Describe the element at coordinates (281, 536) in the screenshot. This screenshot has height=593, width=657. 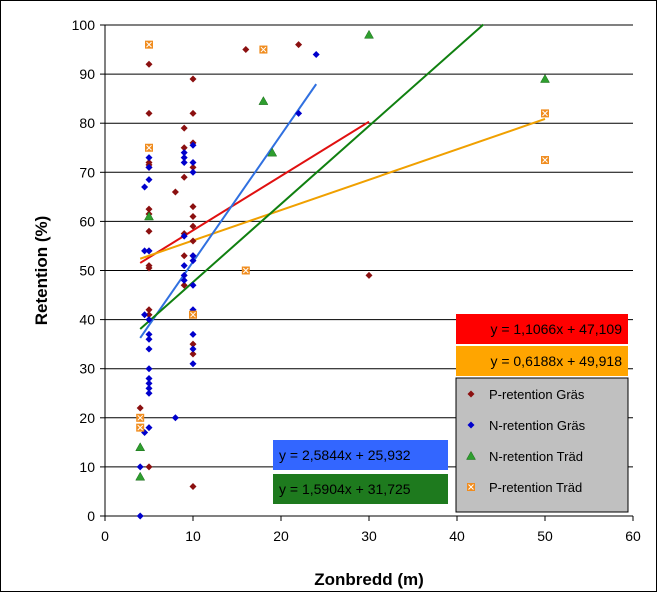
I see `x-tick-label: 20` at that location.